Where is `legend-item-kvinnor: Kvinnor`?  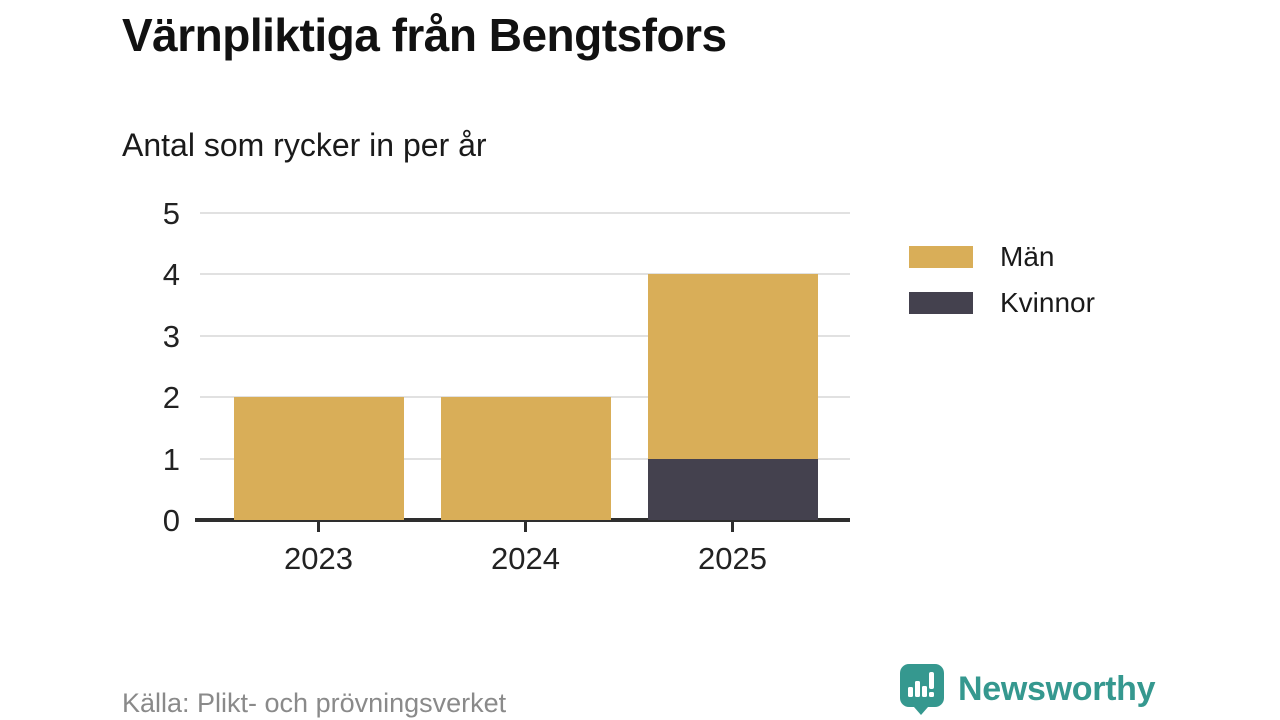
legend-item-kvinnor: Kvinnor is located at coordinates (1002, 302).